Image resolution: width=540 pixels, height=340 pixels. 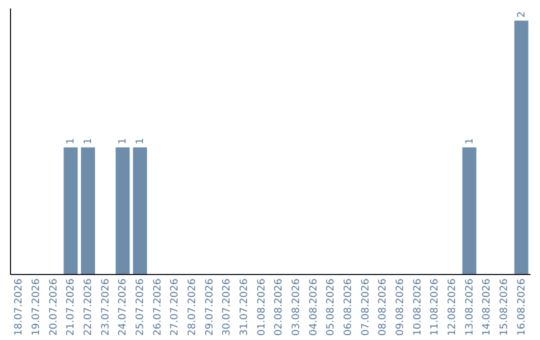 What do you see at coordinates (175, 307) in the screenshot?
I see `x-tick-label: 27.07.2026` at bounding box center [175, 307].